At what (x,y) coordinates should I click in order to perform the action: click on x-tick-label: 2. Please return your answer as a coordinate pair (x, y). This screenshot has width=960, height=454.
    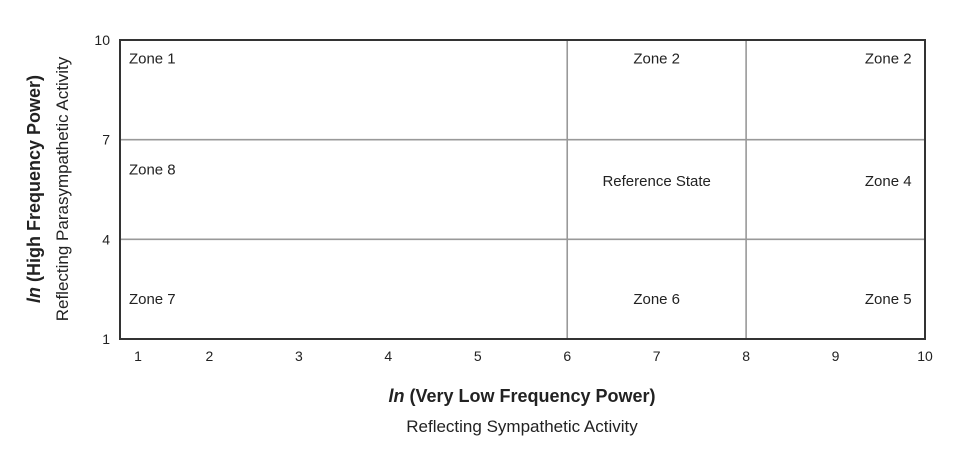
    Looking at the image, I should click on (210, 356).